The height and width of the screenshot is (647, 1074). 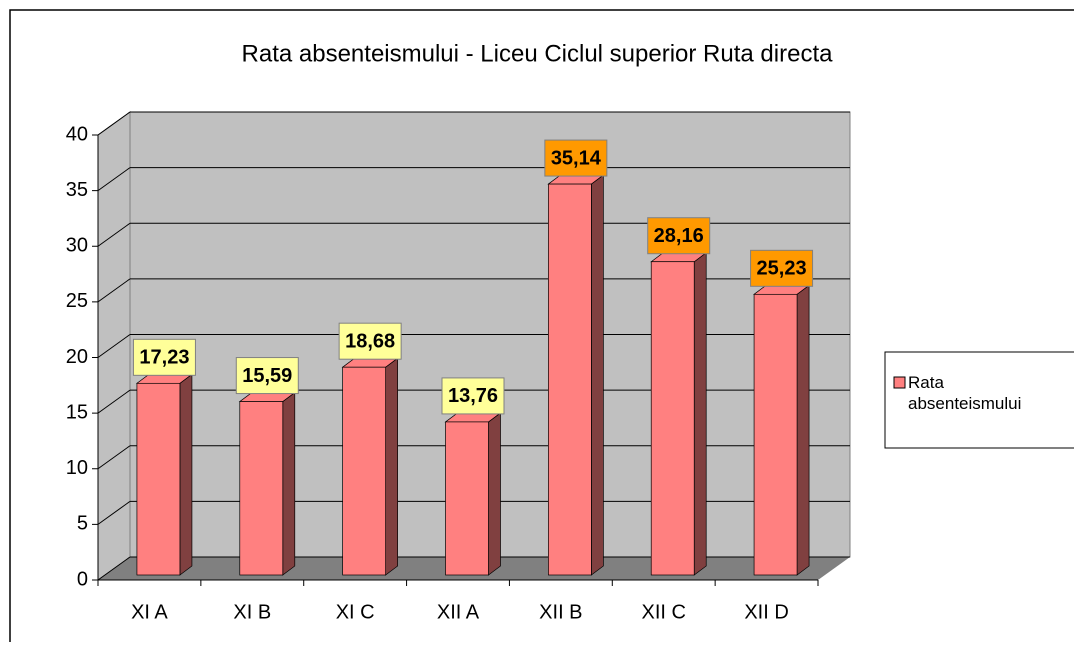 What do you see at coordinates (458, 612) in the screenshot?
I see `x-tick-label: XII A` at bounding box center [458, 612].